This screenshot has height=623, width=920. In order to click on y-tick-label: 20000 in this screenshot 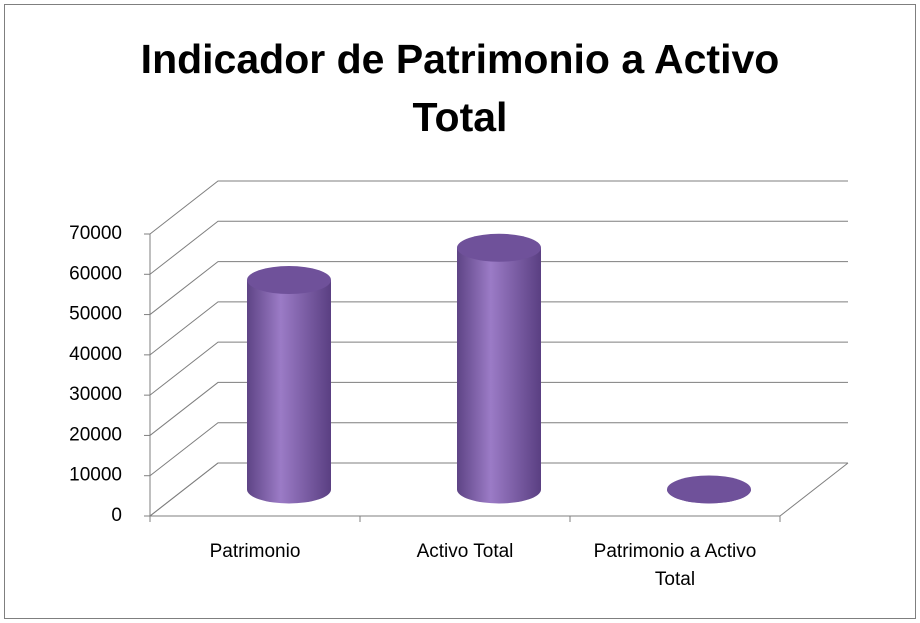, I will do `click(95, 434)`.